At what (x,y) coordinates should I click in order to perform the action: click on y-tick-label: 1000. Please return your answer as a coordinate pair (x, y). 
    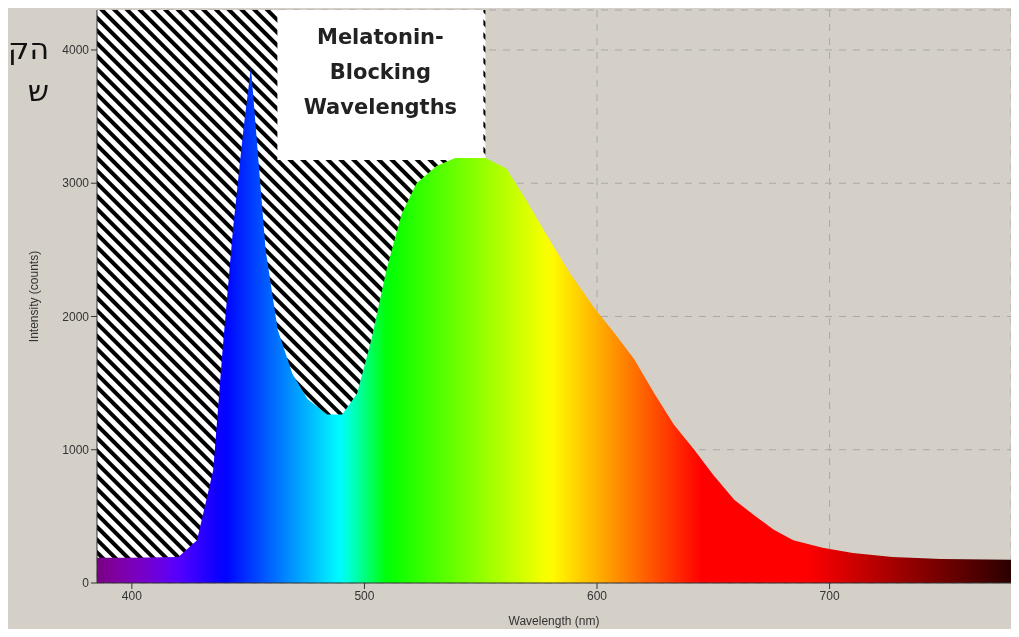
    Looking at the image, I should click on (76, 450).